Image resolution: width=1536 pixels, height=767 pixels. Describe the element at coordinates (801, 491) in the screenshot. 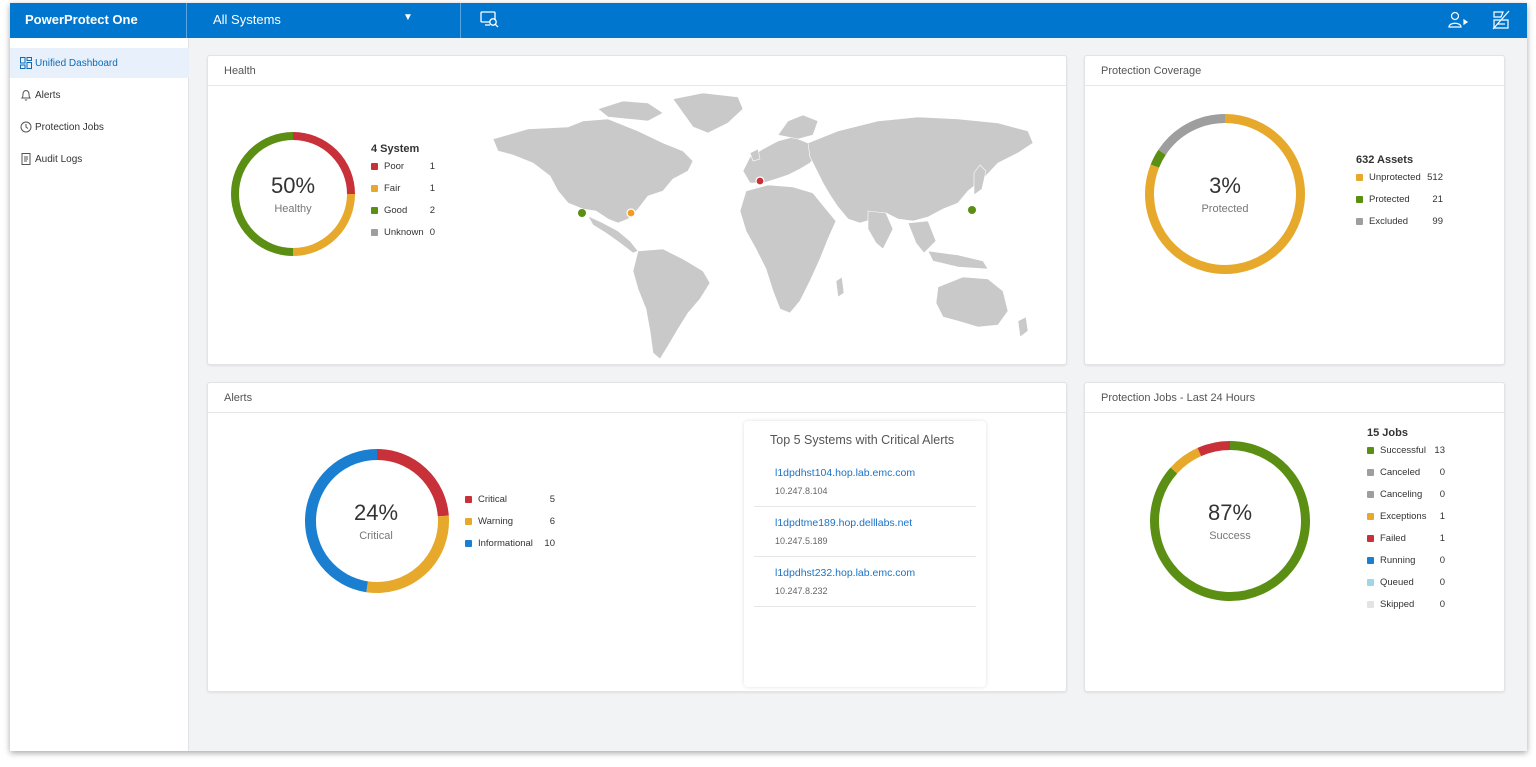

I see `system-ip: 10.247.8.104` at that location.